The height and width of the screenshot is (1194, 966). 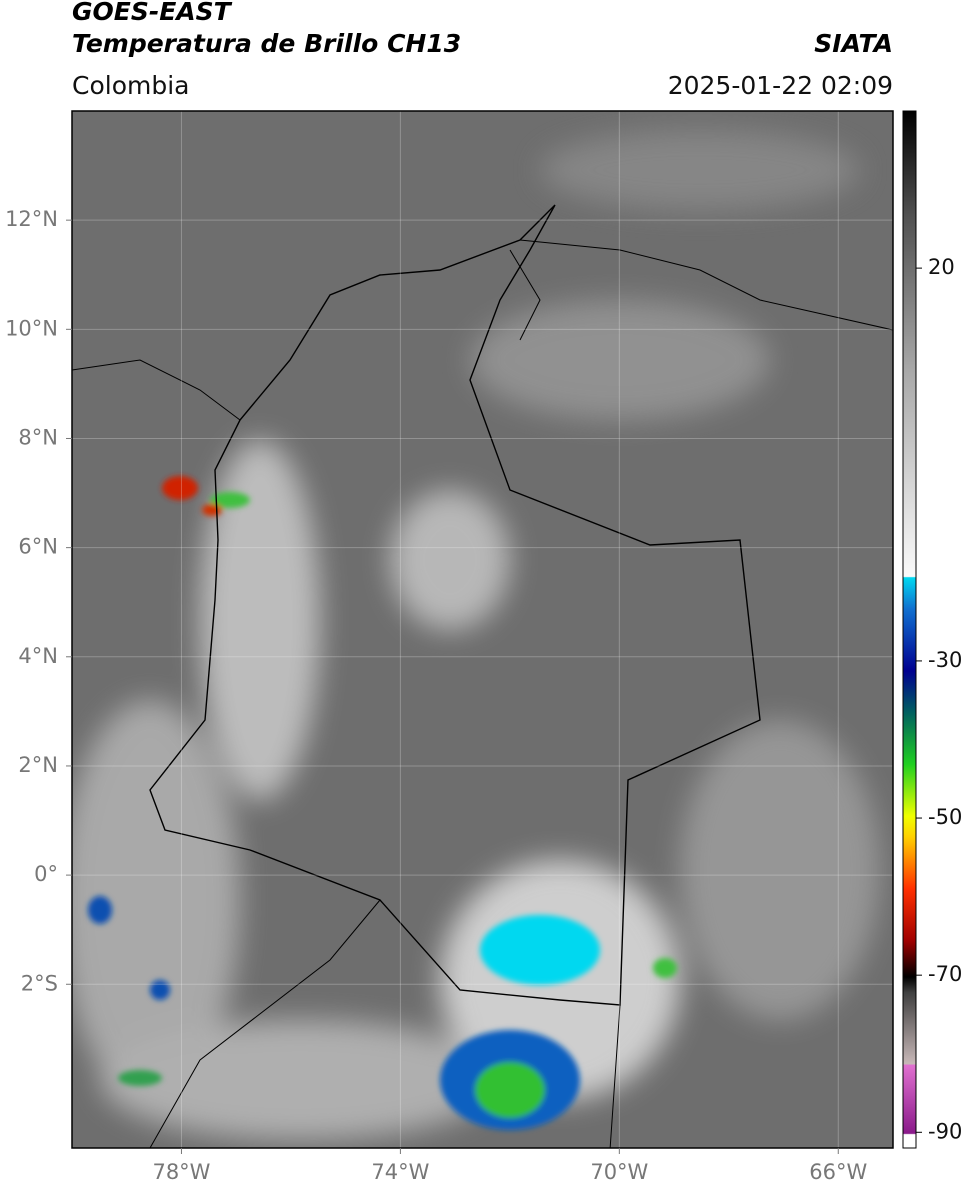 I want to click on y-tick-label: 2°S, so click(x=39, y=983).